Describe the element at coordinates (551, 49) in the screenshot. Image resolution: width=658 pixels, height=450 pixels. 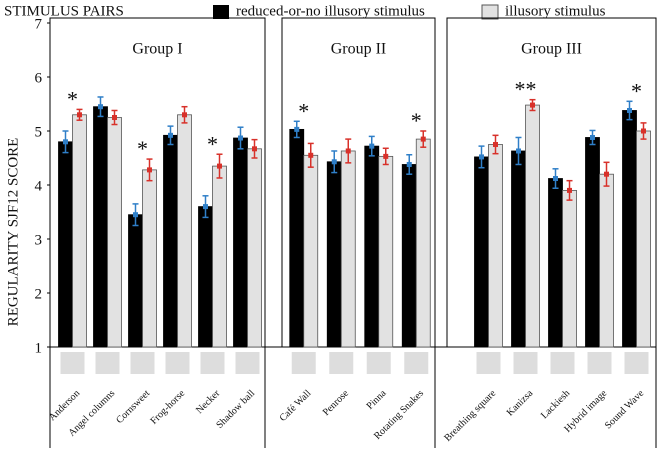
I see `group-title: Group III` at that location.